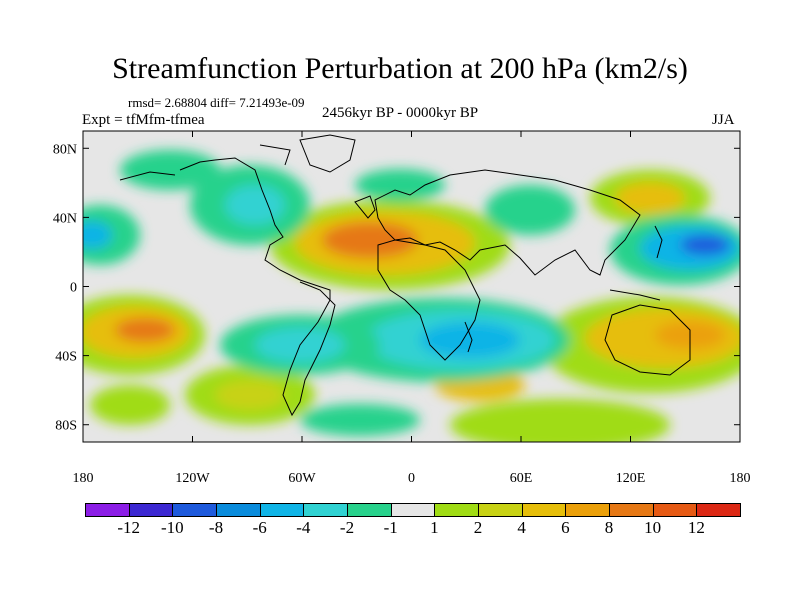  What do you see at coordinates (172, 527) in the screenshot?
I see `colorbar-label: -10` at bounding box center [172, 527].